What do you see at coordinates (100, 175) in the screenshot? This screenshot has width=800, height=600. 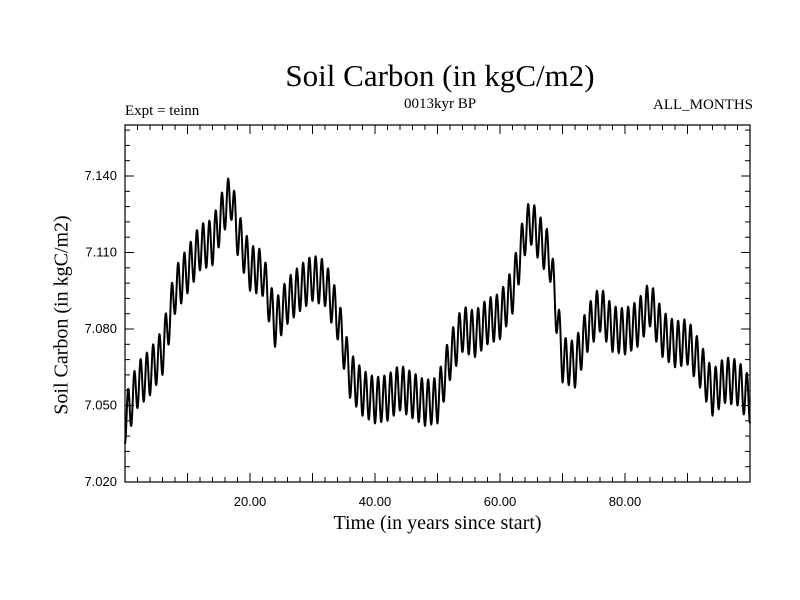 I see `y-tick-label: 7.140` at bounding box center [100, 175].